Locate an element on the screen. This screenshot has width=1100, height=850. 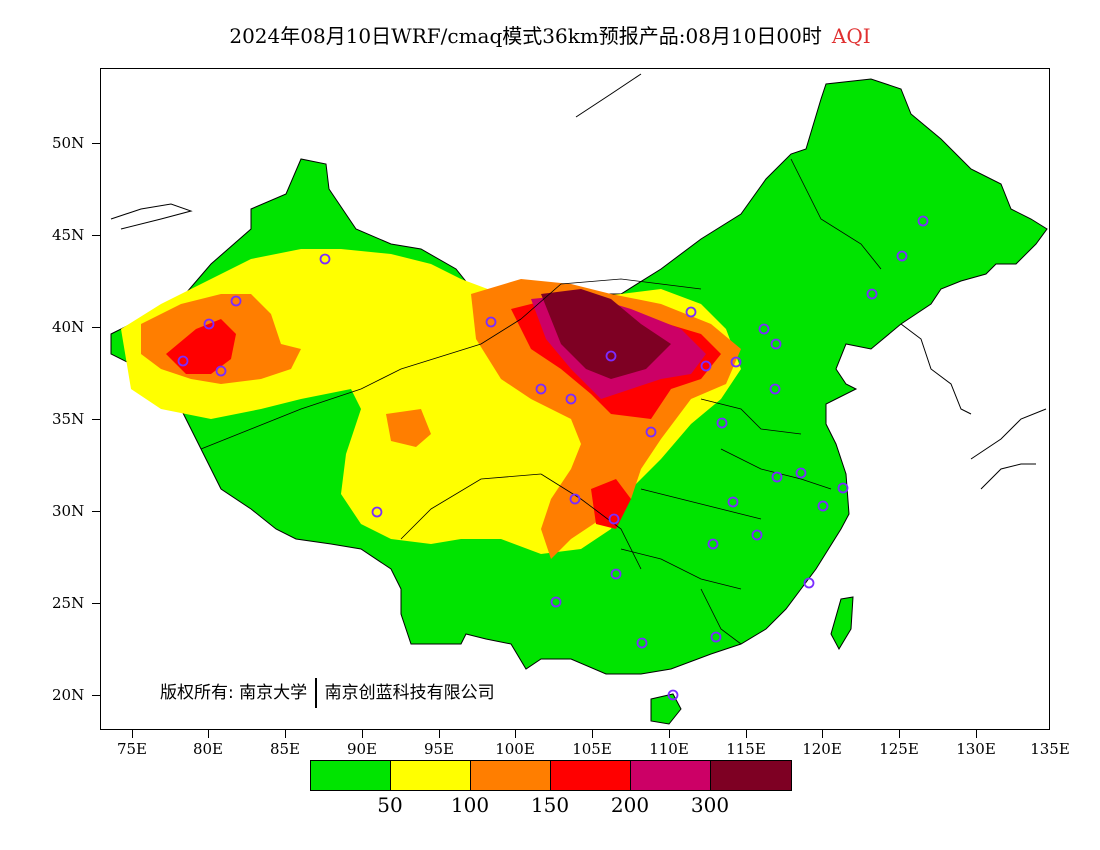
copyright-notice: 版权所有: 南京大学 南京创蓝科技有限公司 is located at coordinates (327, 693).